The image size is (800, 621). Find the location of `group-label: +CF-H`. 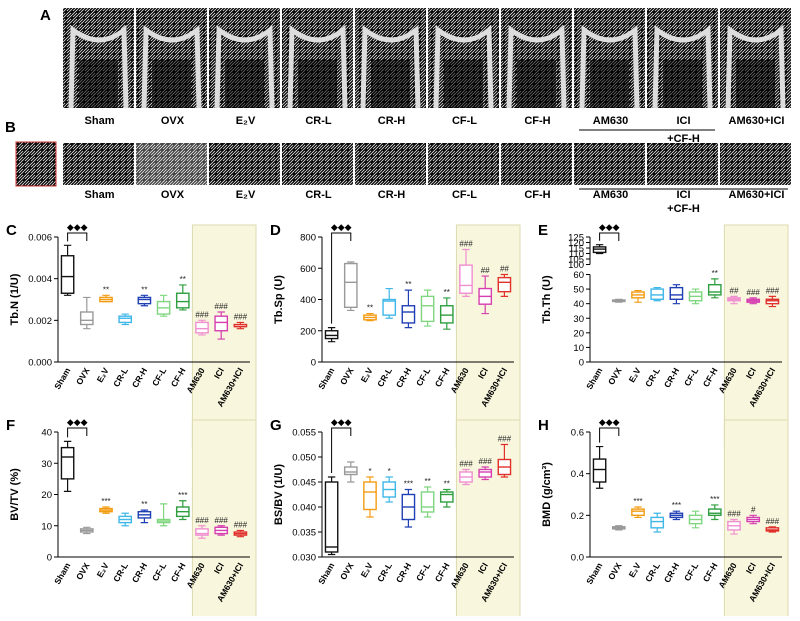

group-label: +CF-H is located at coordinates (683, 209).